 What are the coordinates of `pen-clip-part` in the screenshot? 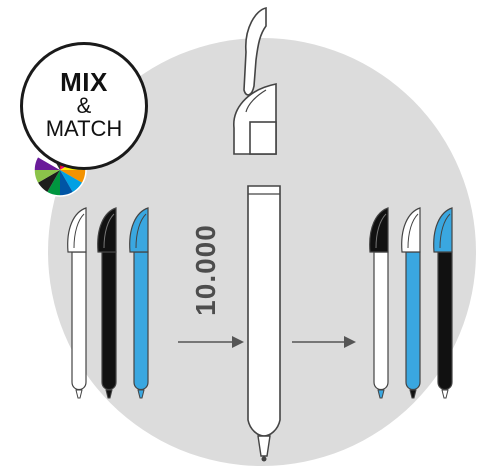 It's located at (255, 51).